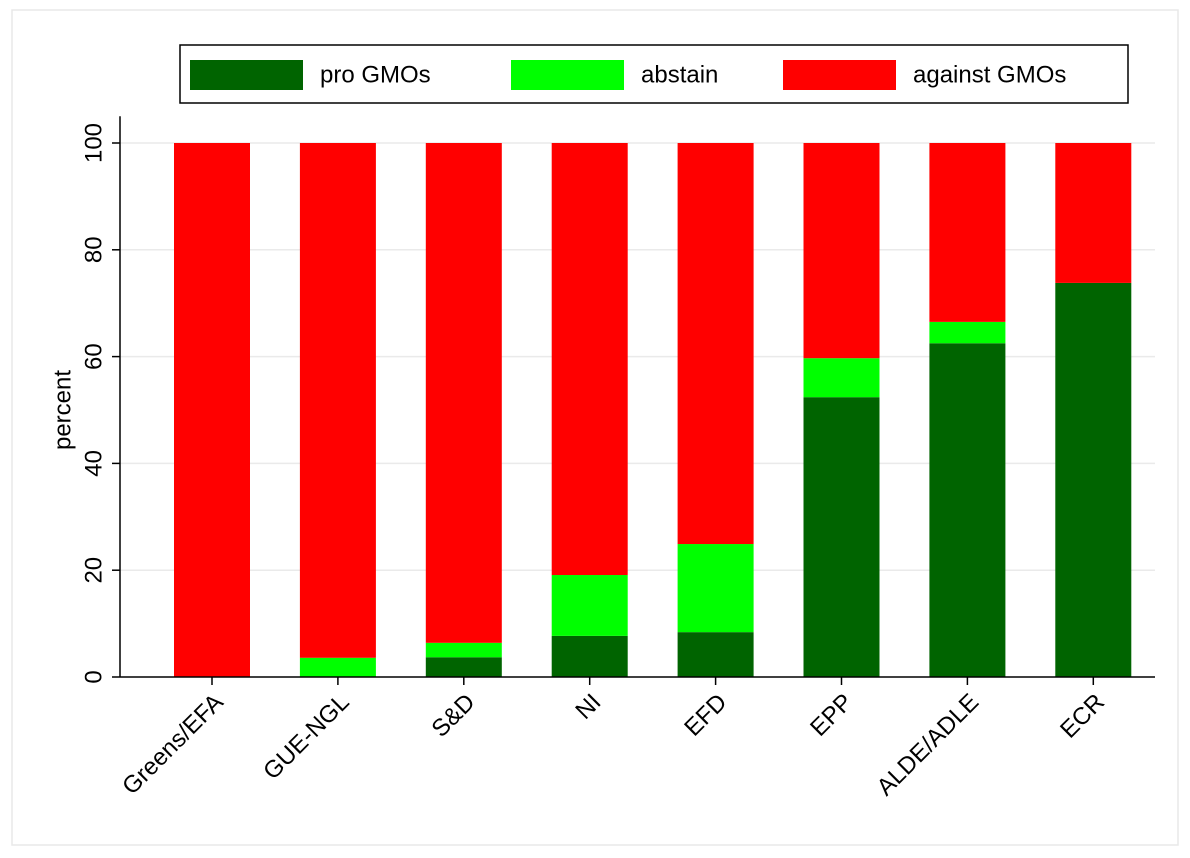 The image size is (1190, 858). I want to click on legend-label: abstain, so click(679, 74).